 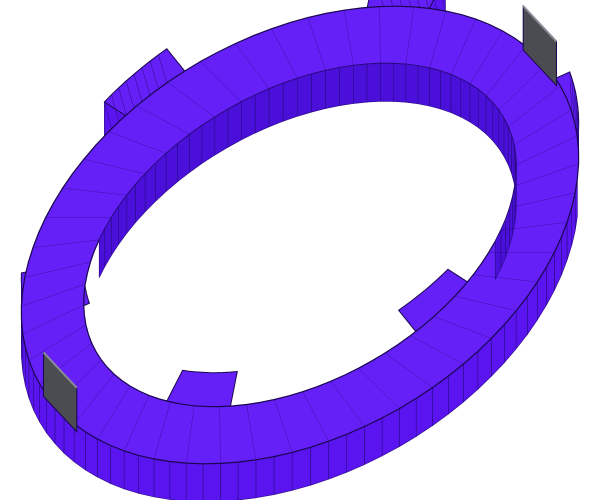 What do you see at coordinates (60, 392) in the screenshot?
I see `clip` at bounding box center [60, 392].